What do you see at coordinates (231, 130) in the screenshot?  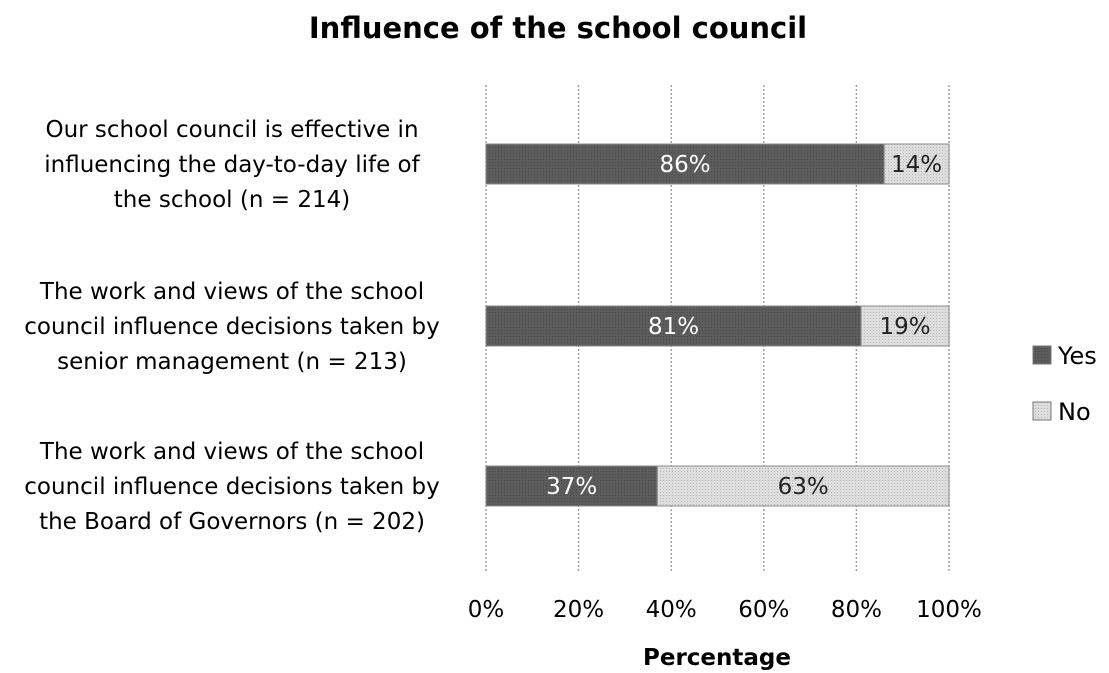 I see `category-label-line: Our school council is effective in` at bounding box center [231, 130].